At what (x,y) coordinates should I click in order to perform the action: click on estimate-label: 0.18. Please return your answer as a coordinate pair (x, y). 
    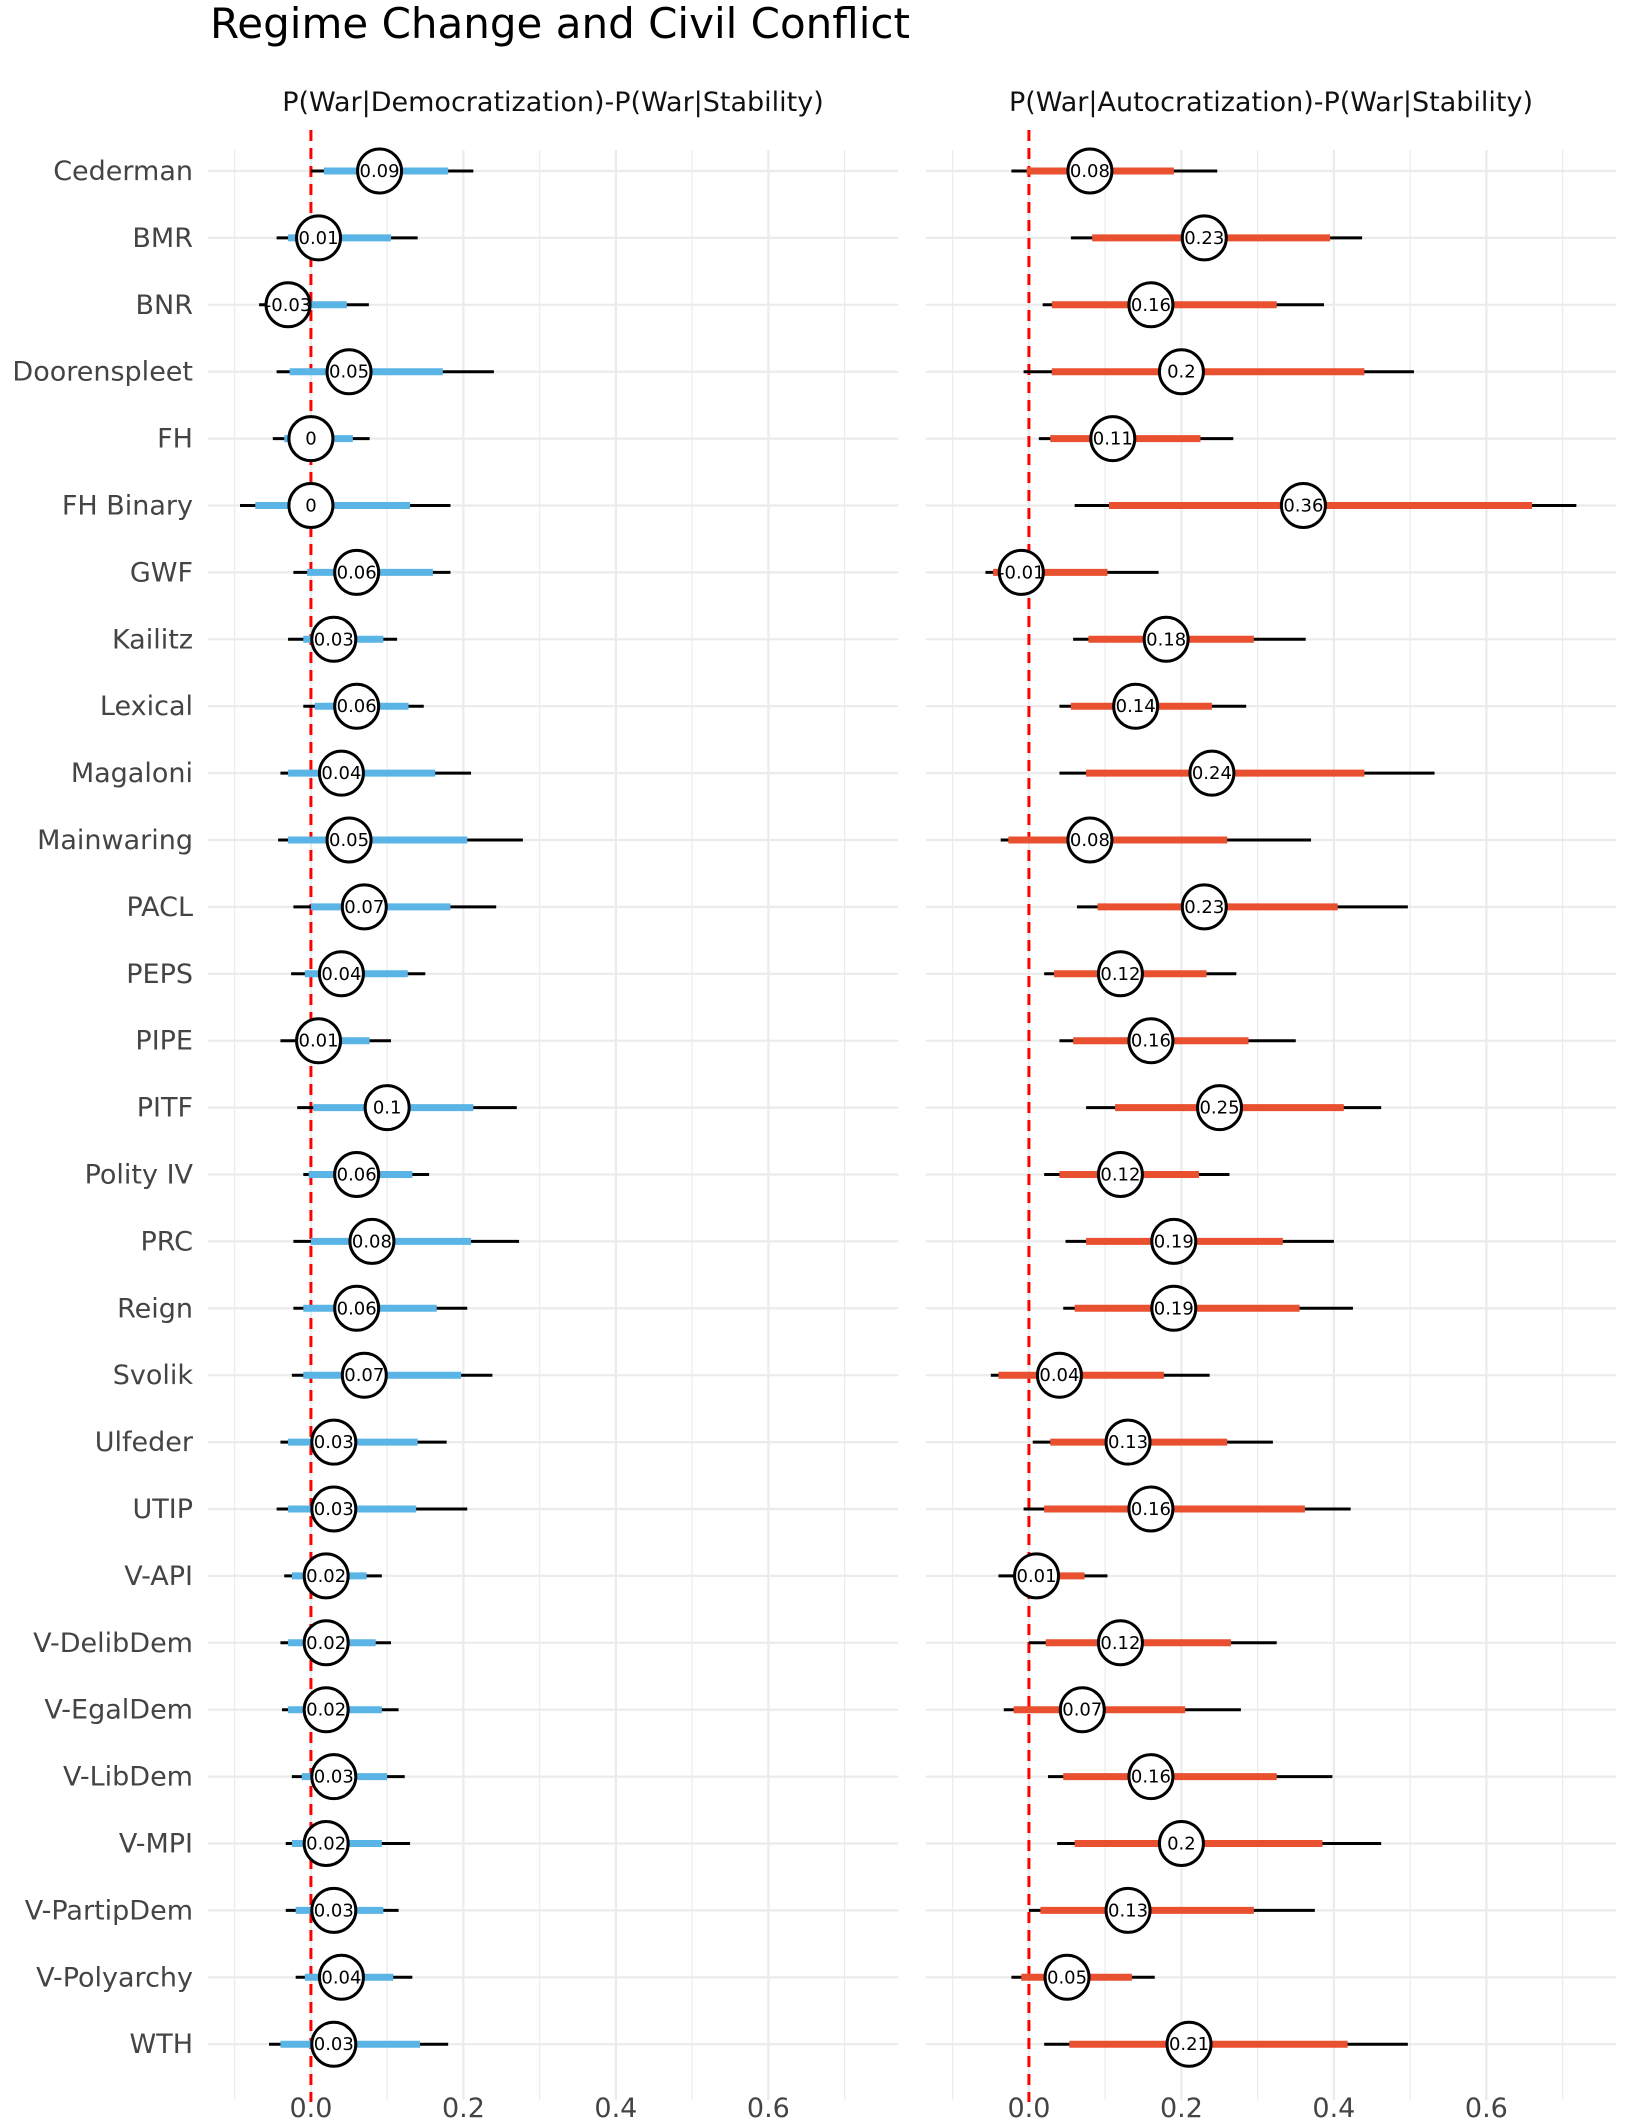
    Looking at the image, I should click on (1166, 639).